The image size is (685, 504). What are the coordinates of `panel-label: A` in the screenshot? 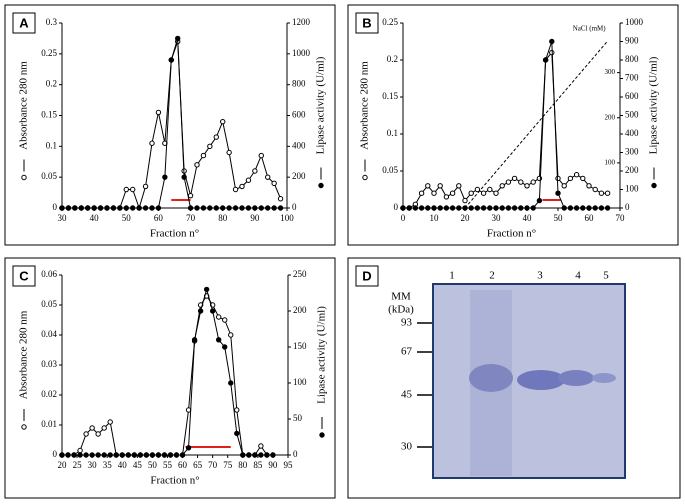 It's located at (24, 22).